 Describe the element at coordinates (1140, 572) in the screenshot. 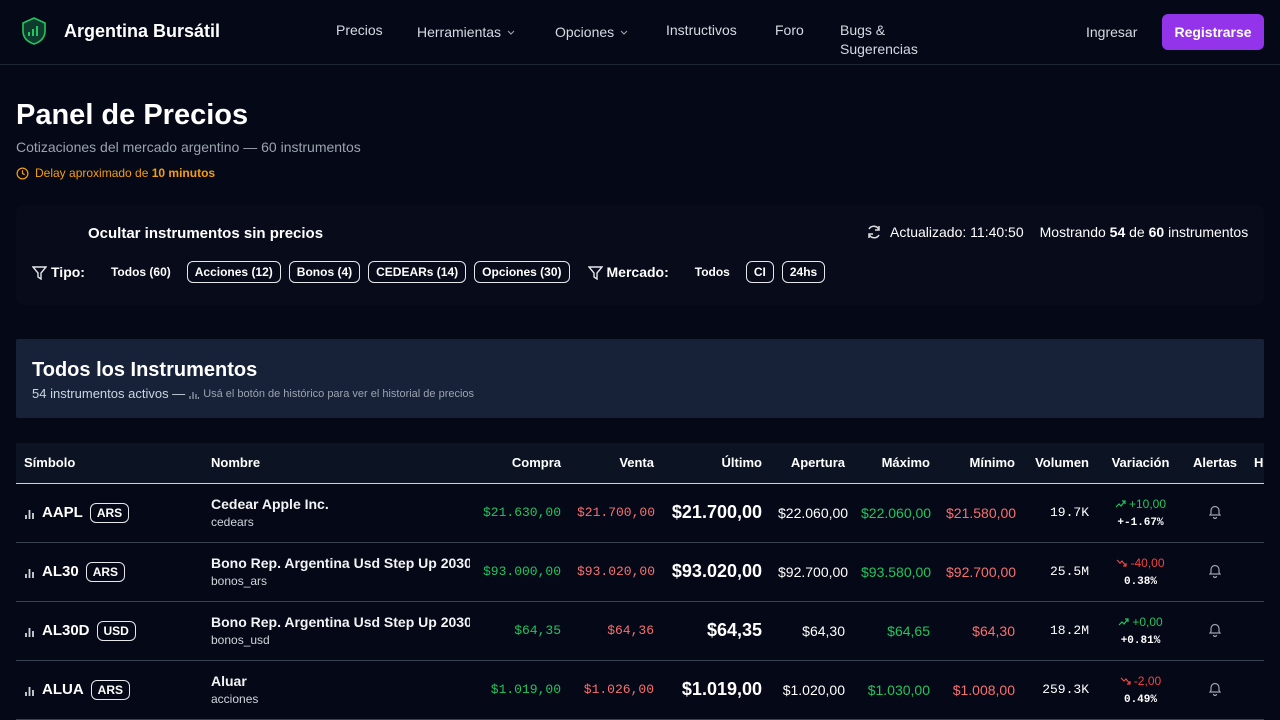

I see `change-cell: -40,00 0.38%` at that location.